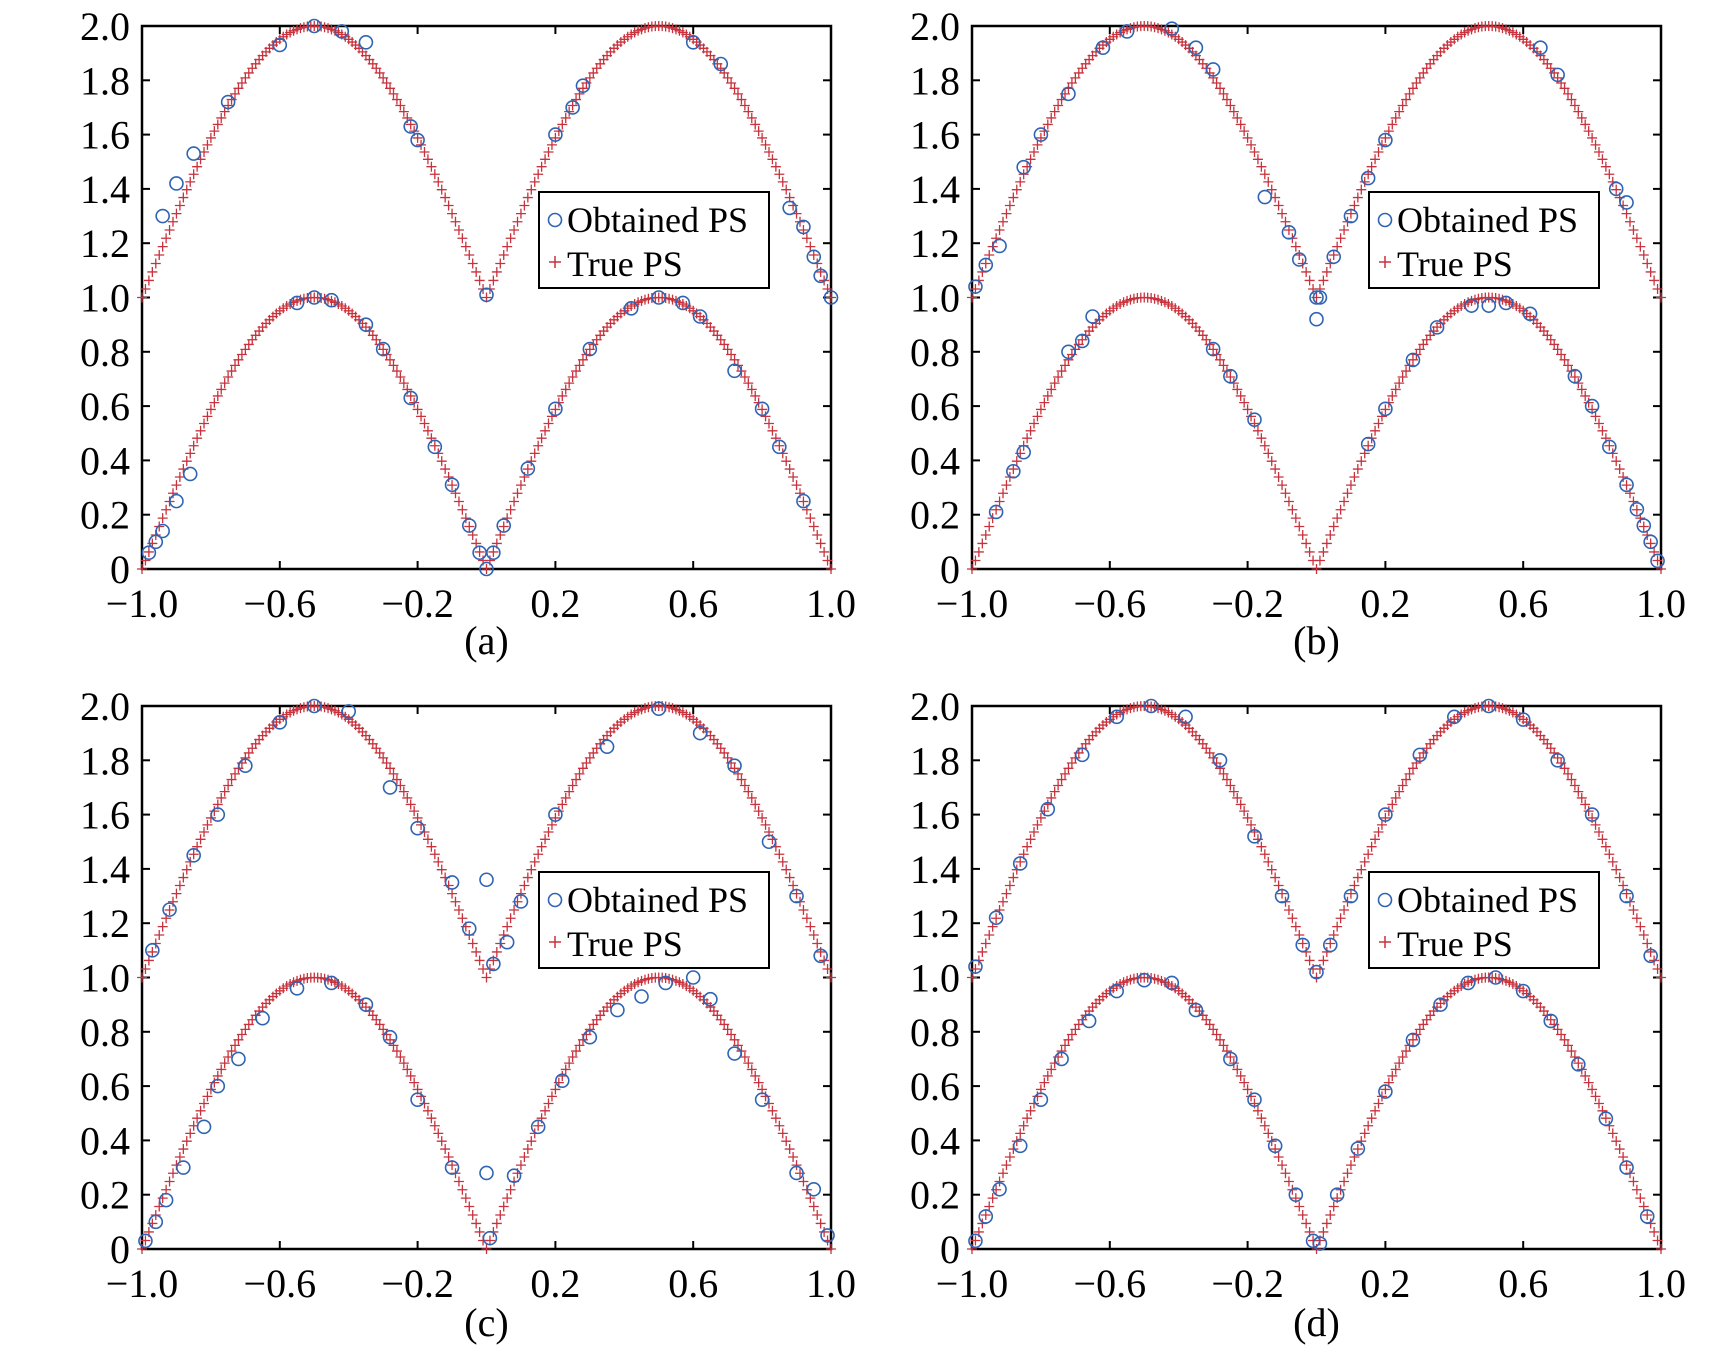 Image resolution: width=1732 pixels, height=1368 pixels. Describe the element at coordinates (555, 603) in the screenshot. I see `x-tick-label: 0.2` at that location.